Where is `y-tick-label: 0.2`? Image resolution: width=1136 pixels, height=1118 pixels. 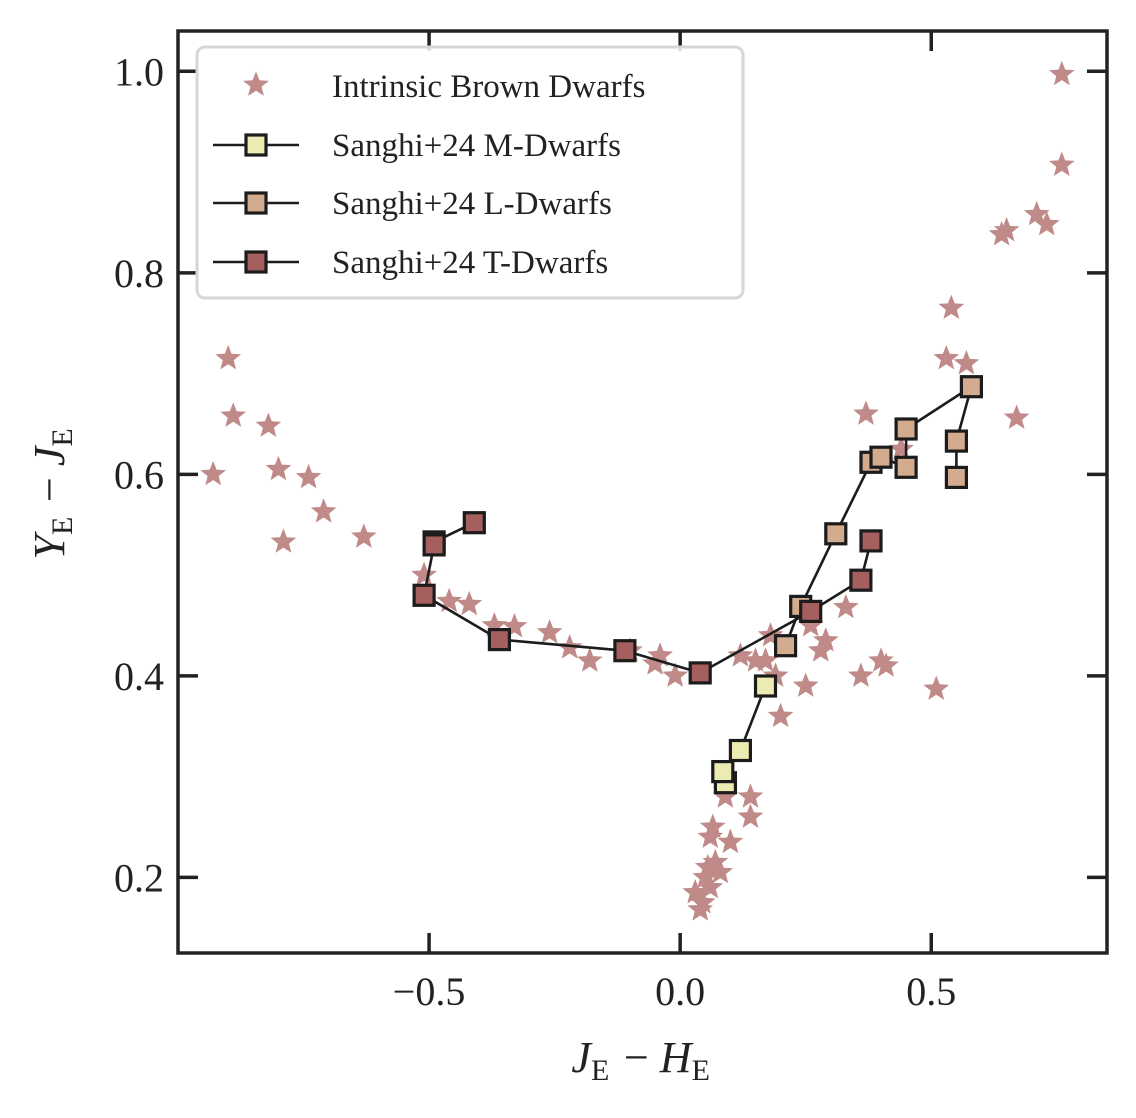 y-tick-label: 0.2 is located at coordinates (139, 877).